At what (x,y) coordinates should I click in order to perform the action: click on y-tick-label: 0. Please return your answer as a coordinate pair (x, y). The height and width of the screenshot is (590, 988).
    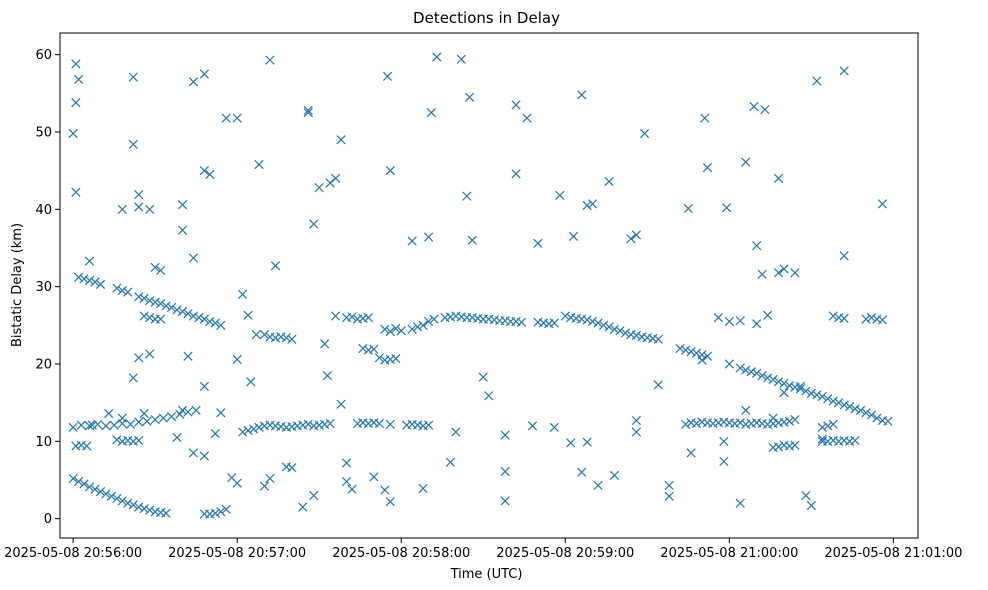
    Looking at the image, I should click on (48, 519).